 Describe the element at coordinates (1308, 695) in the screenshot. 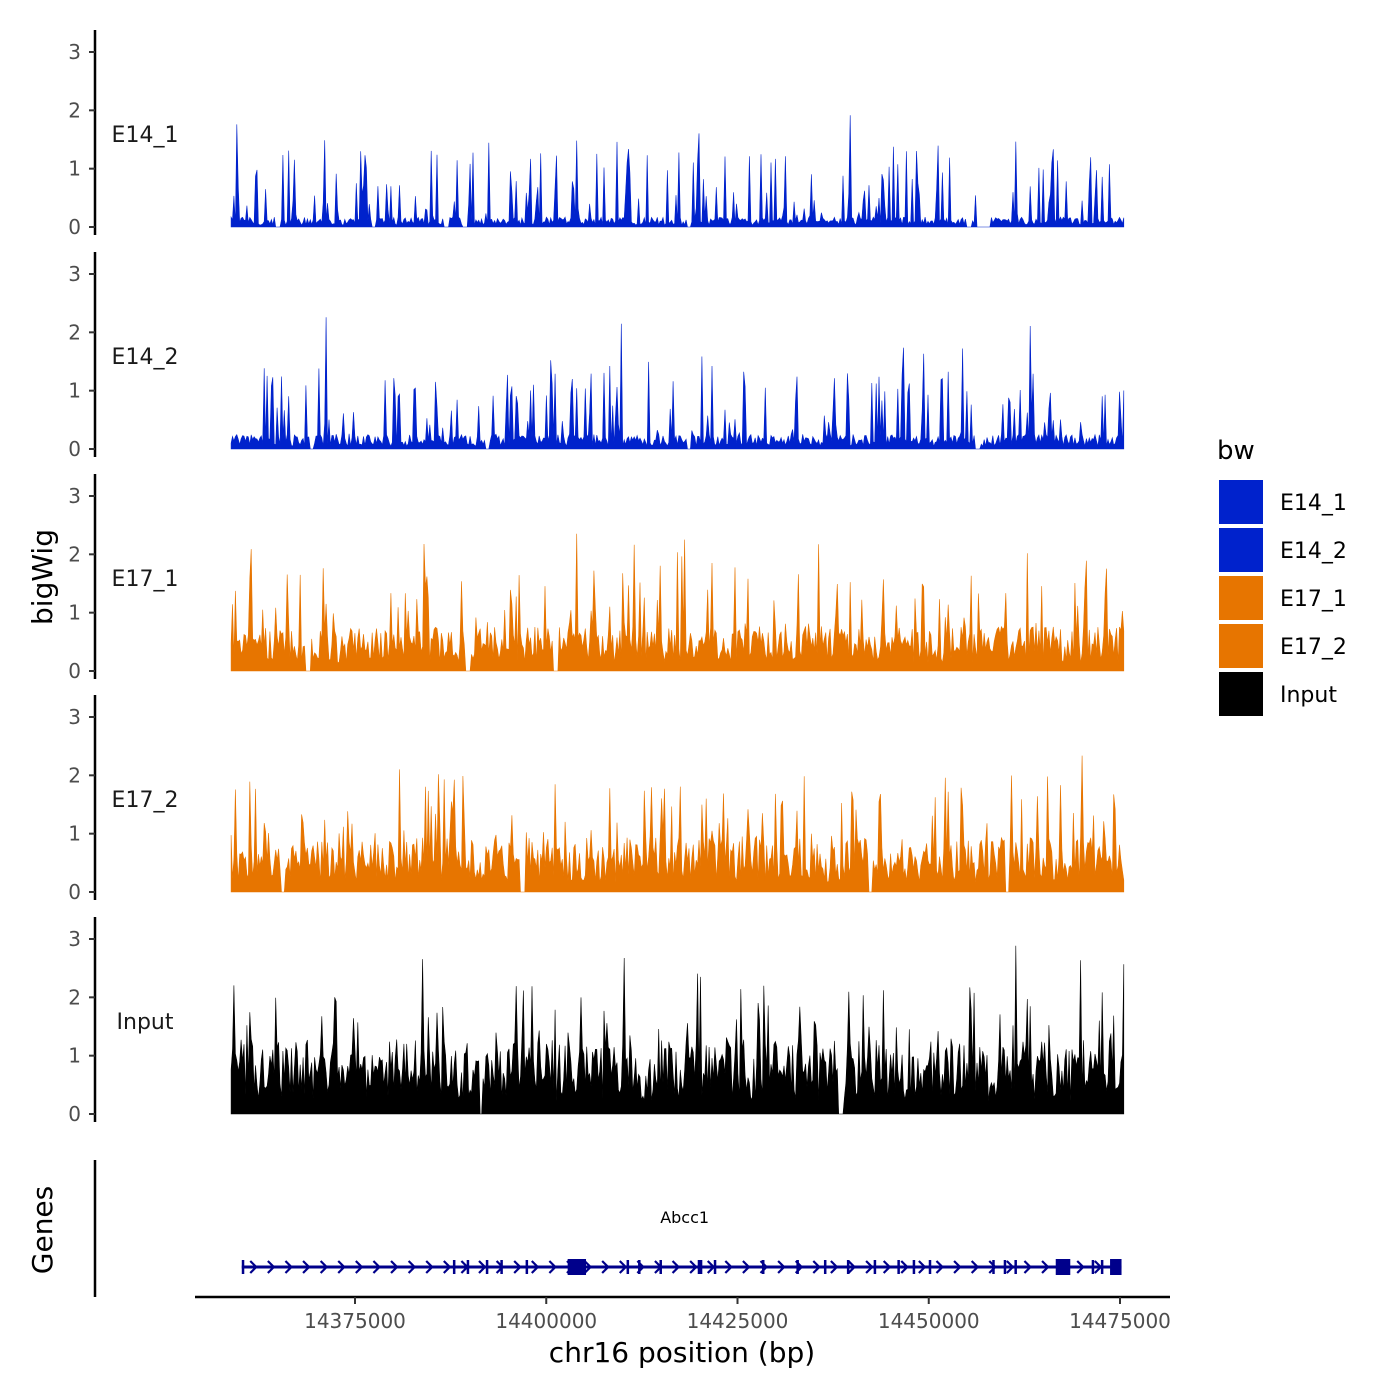

I see `legend-label-Input: Input` at that location.